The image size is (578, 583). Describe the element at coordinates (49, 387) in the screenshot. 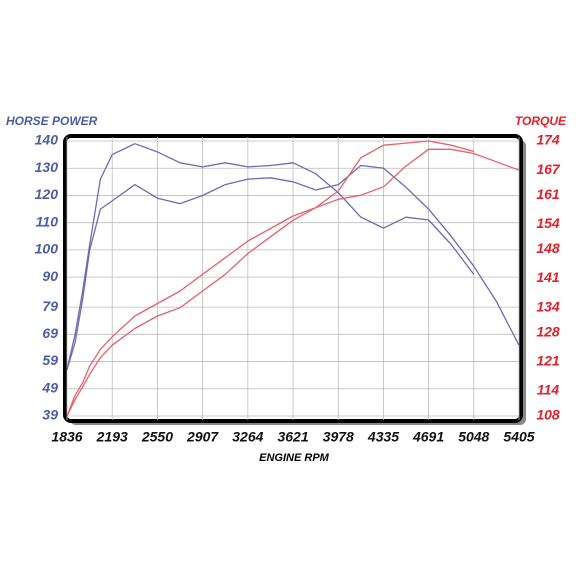

I see `y-tick-label: 49` at that location.